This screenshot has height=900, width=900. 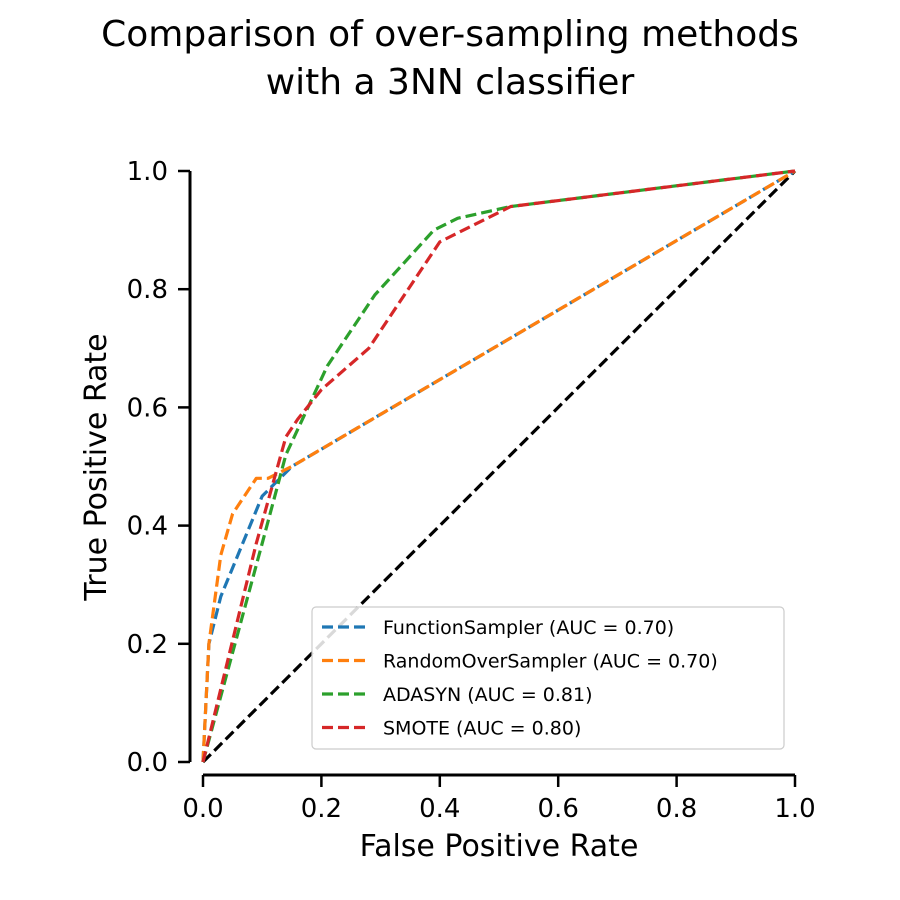 What do you see at coordinates (147, 645) in the screenshot?
I see `y-tick-label: 0.2` at bounding box center [147, 645].